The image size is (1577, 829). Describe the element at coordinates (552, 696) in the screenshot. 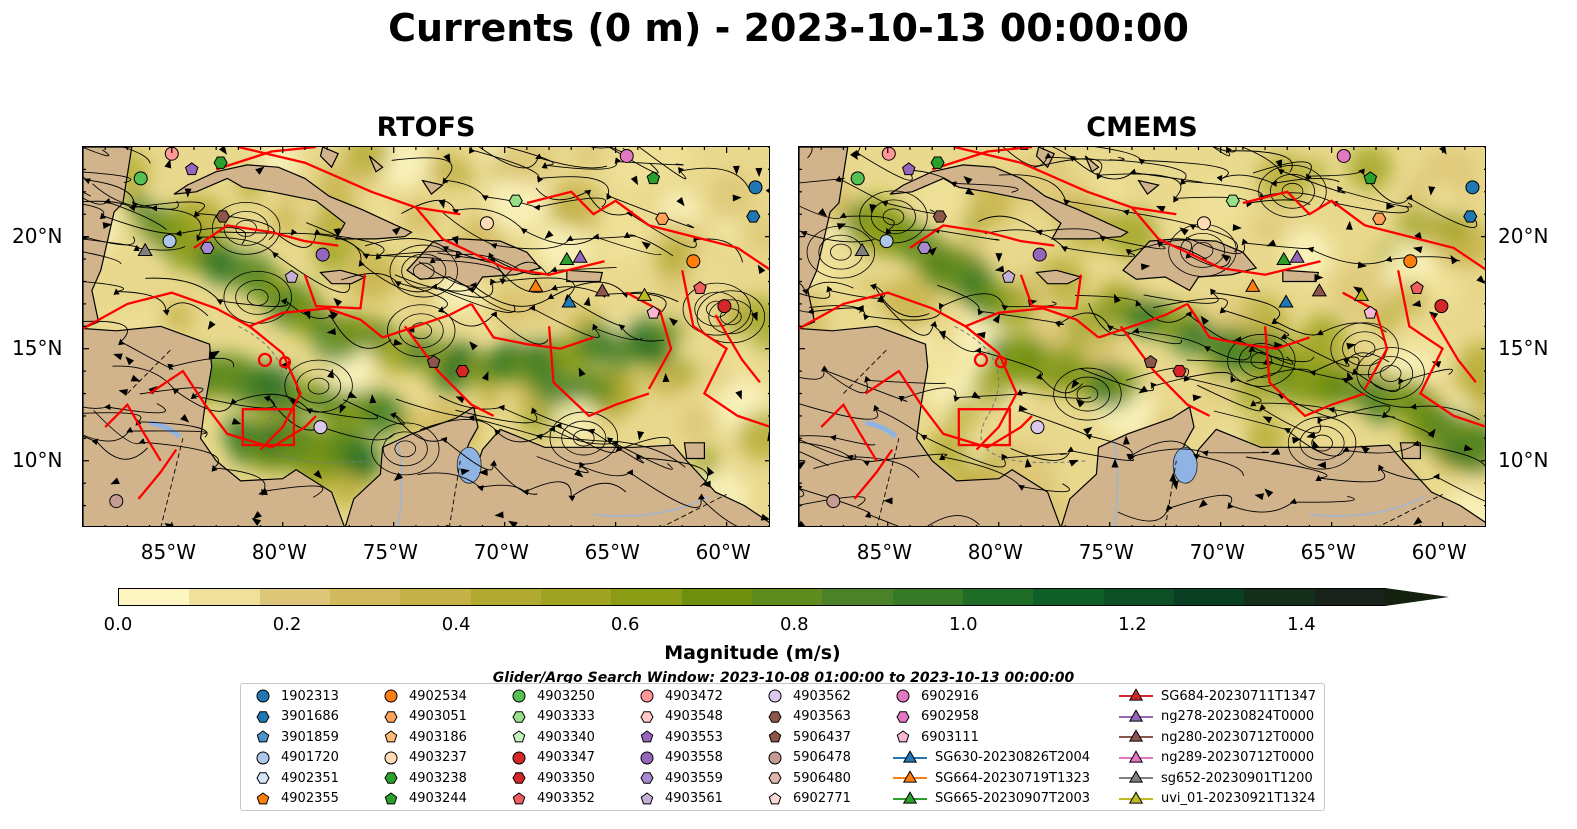

I see `legend-item: 4903250` at that location.